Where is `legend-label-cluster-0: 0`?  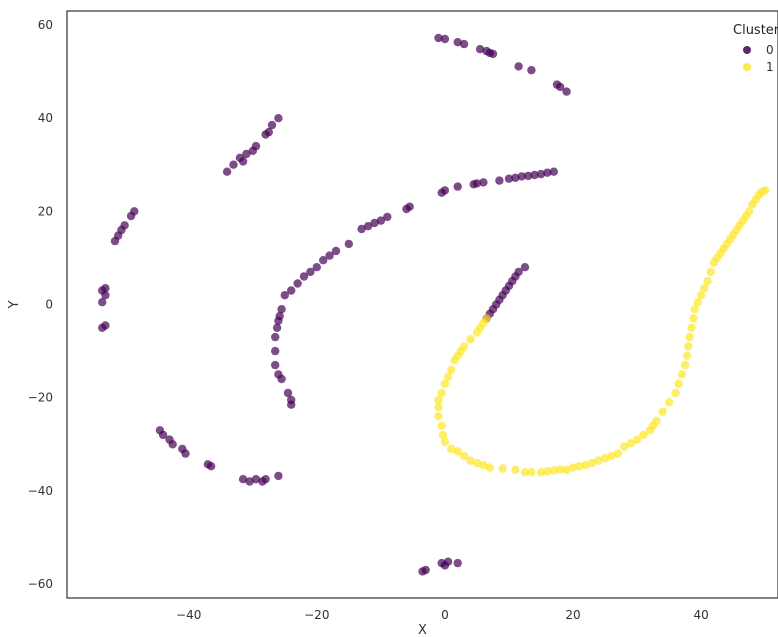
legend-label-cluster-0: 0 is located at coordinates (770, 50).